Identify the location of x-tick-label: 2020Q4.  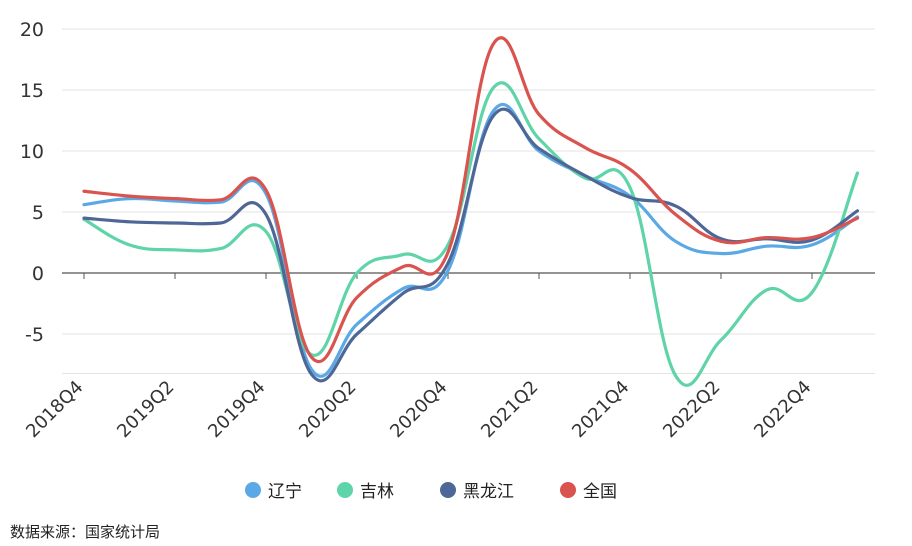
(418, 409).